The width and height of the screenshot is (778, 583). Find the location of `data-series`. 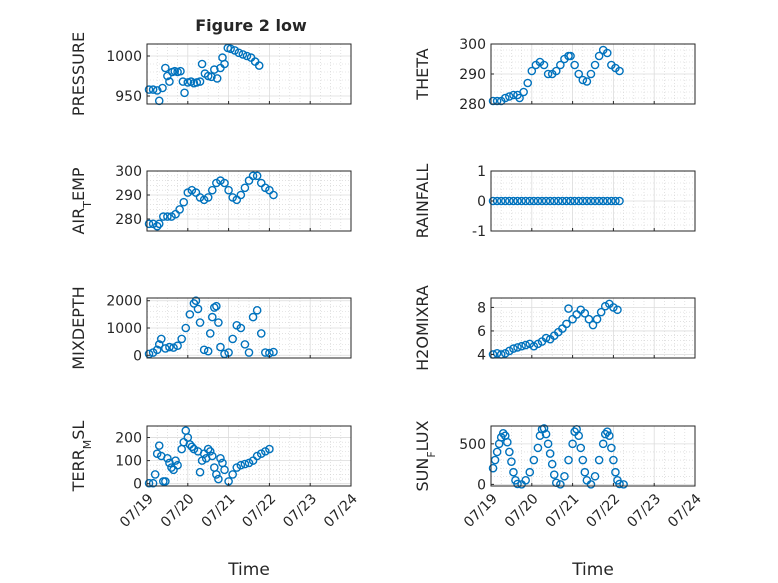

data-series is located at coordinates (556, 75).